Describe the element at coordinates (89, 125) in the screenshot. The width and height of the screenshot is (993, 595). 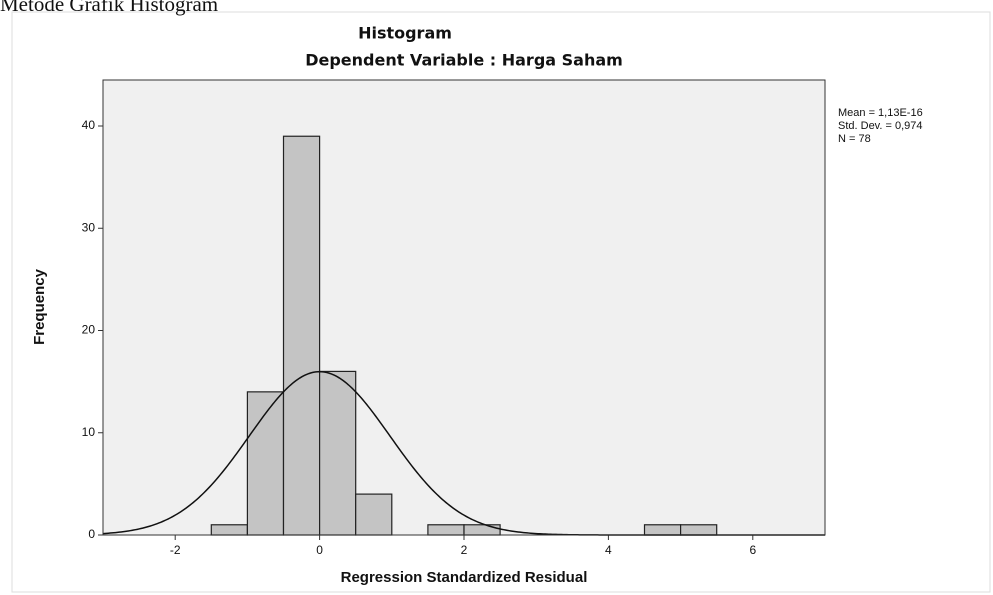
I see `y-tick-label: 40` at that location.